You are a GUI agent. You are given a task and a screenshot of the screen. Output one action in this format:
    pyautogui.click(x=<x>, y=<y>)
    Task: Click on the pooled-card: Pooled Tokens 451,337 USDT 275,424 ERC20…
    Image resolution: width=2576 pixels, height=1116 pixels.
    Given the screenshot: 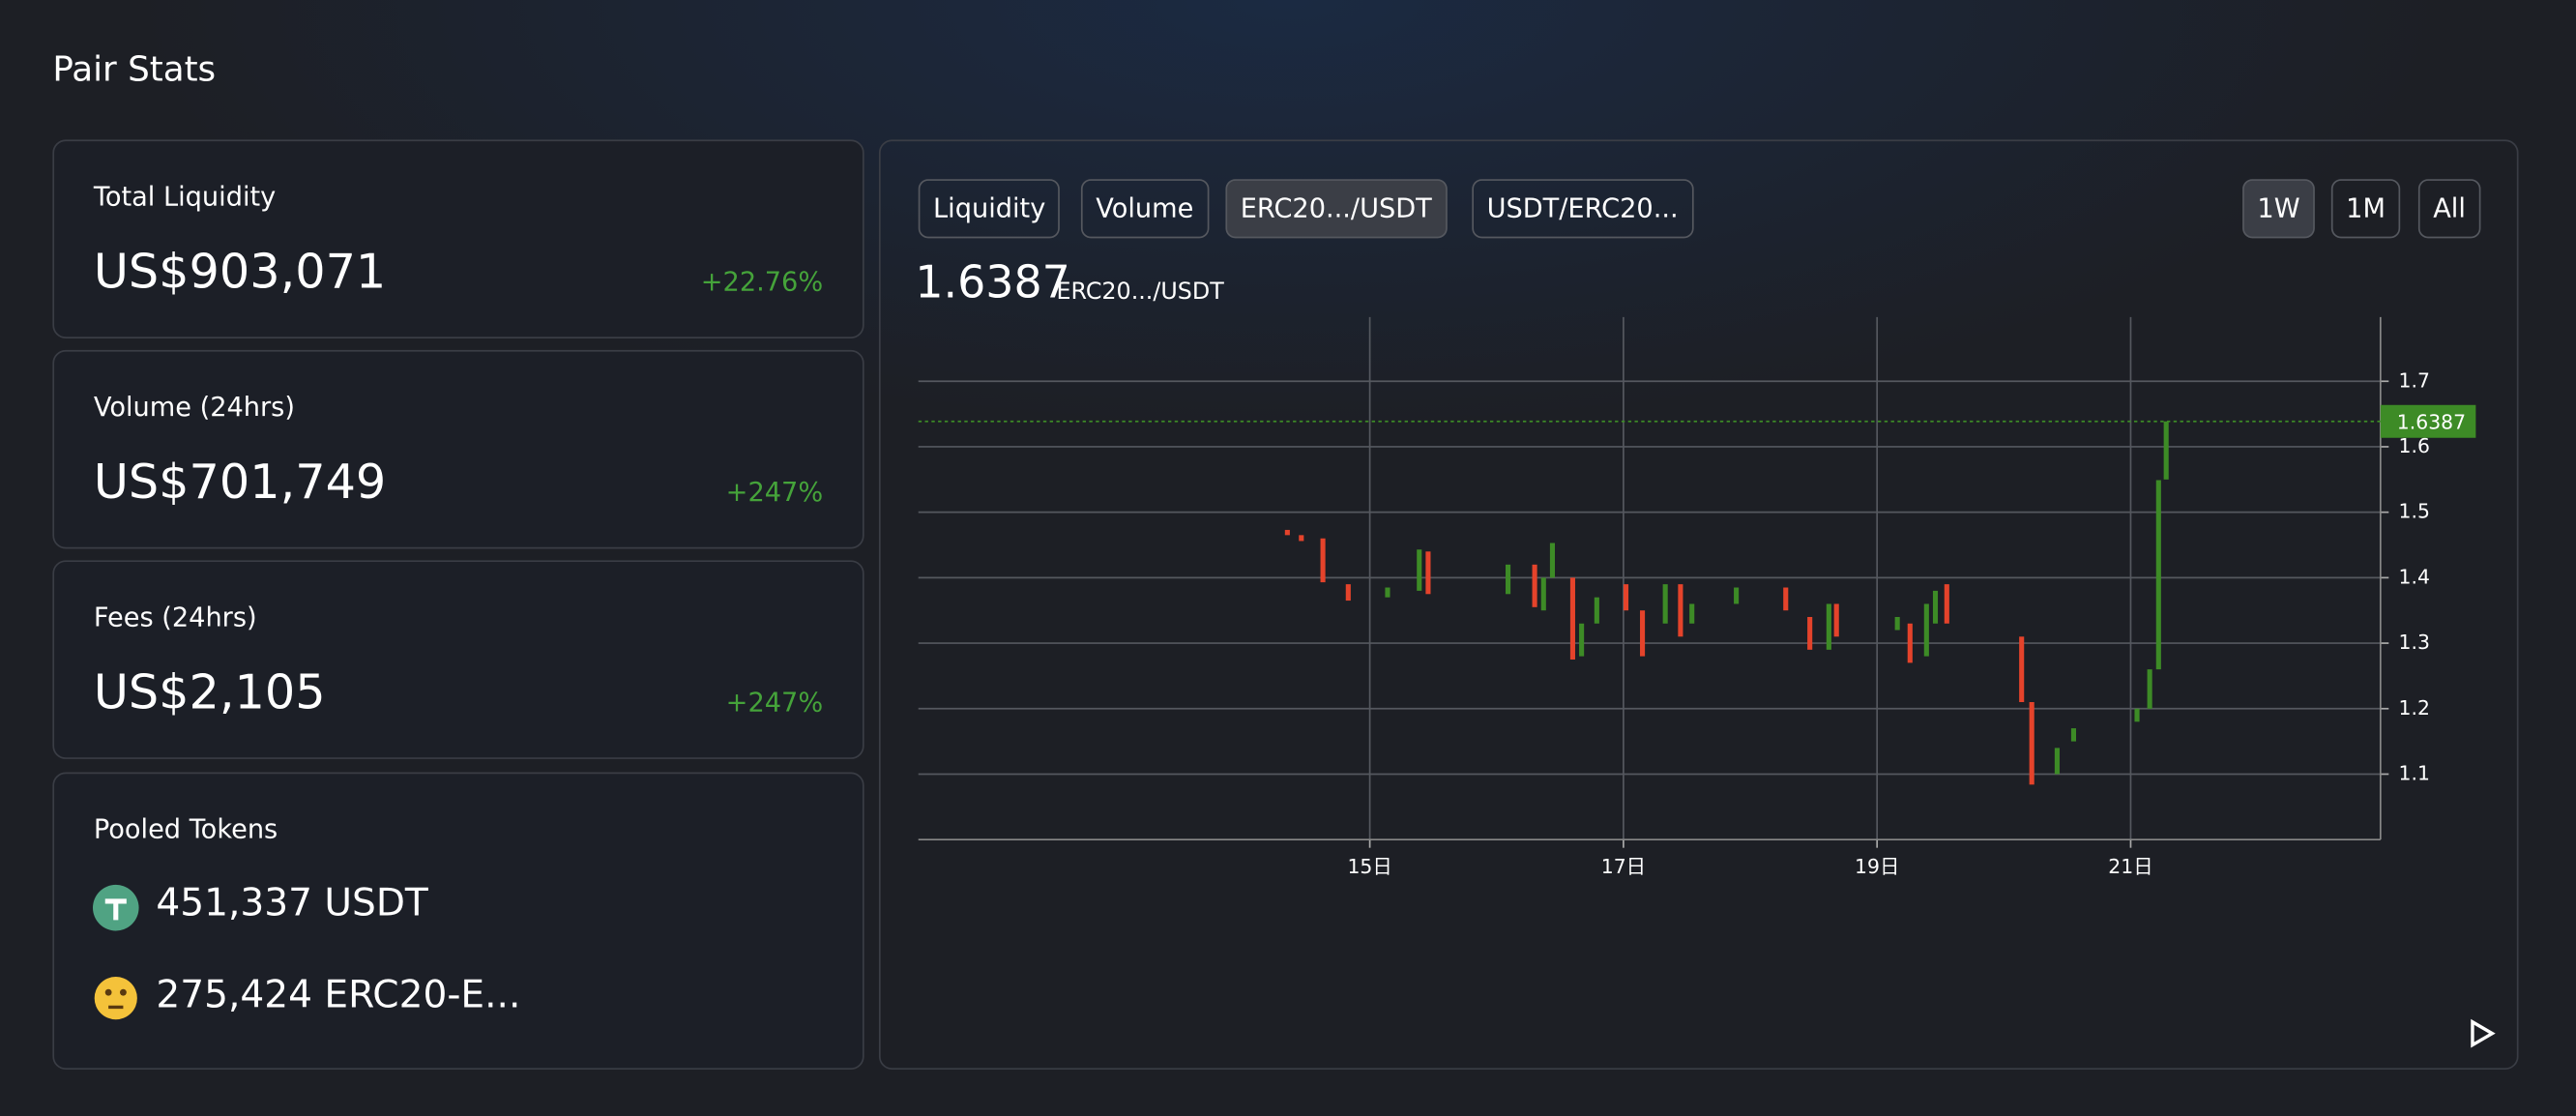 What is the action you would take?
    pyautogui.click(x=458, y=921)
    